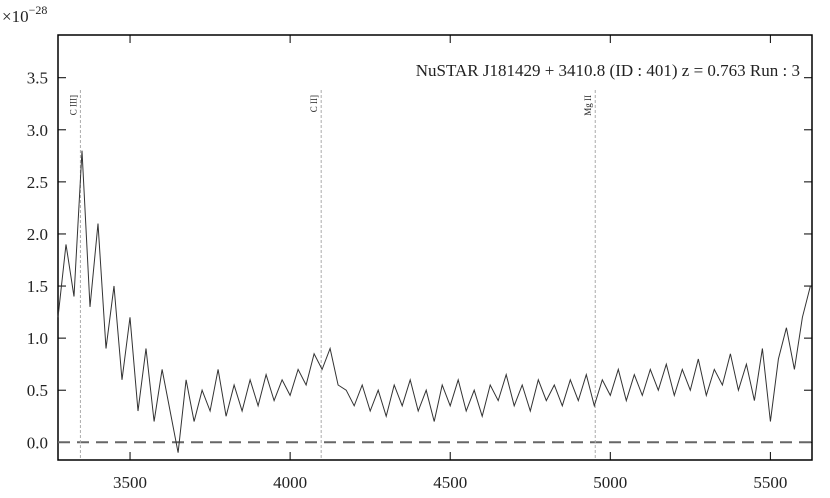 This screenshot has width=830, height=498. What do you see at coordinates (314, 103) in the screenshot?
I see `emission-line-label: C II]` at bounding box center [314, 103].